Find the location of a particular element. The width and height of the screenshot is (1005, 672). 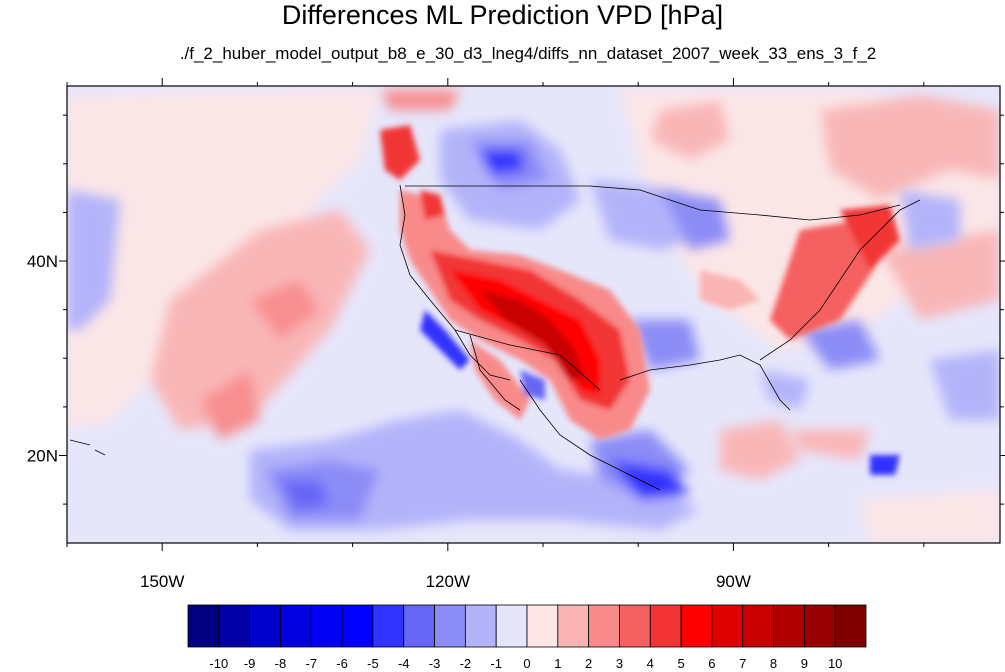

colorbar-label: -10 is located at coordinates (218, 663).